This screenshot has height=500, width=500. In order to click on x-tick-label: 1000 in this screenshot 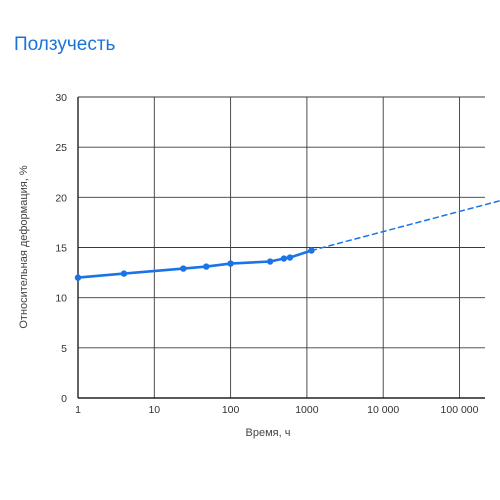, I will do `click(307, 410)`.